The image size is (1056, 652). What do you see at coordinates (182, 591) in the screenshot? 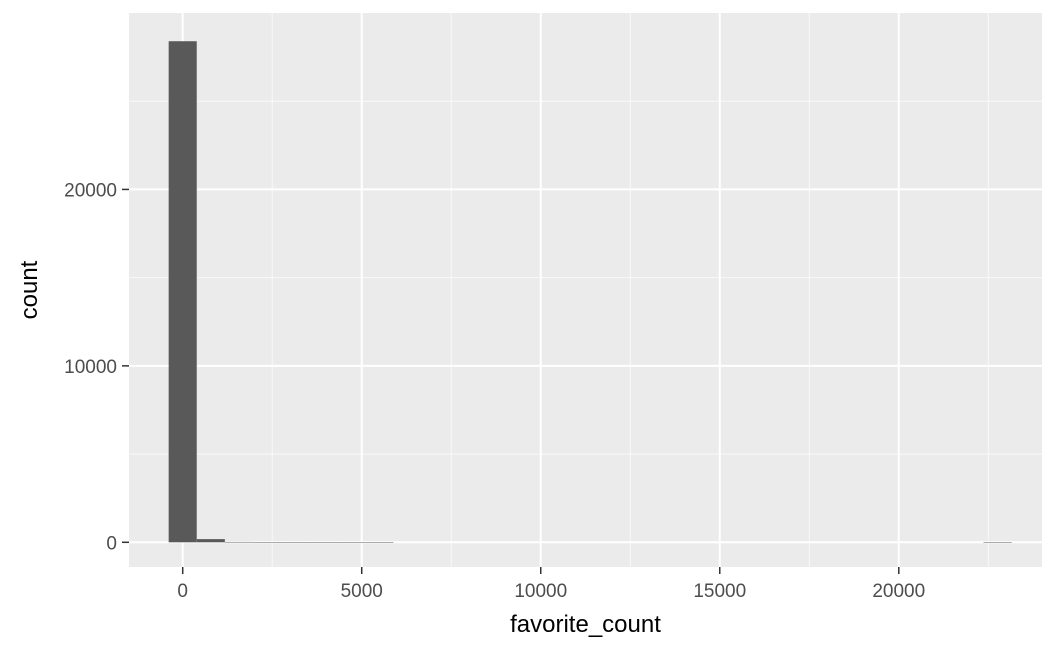
I see `x-tick-label: 0` at bounding box center [182, 591].